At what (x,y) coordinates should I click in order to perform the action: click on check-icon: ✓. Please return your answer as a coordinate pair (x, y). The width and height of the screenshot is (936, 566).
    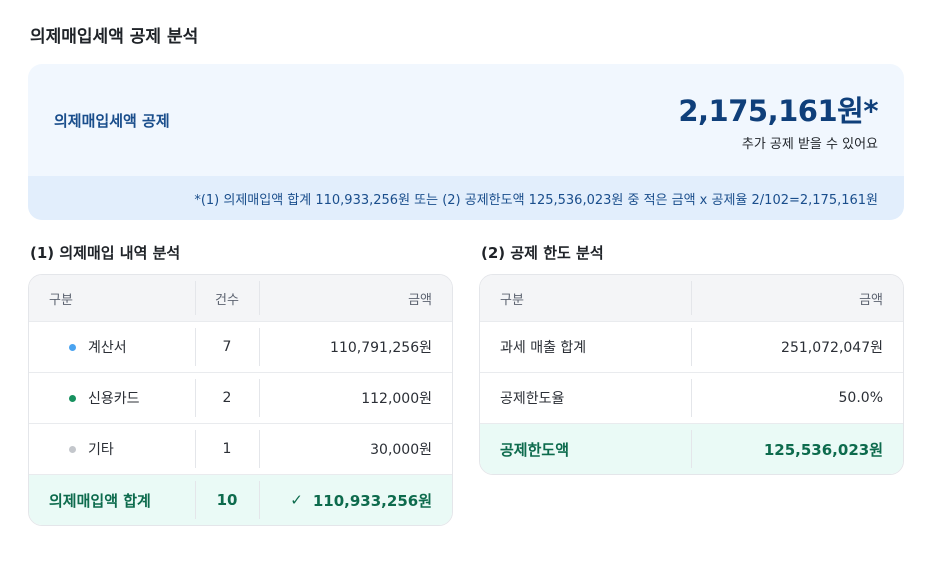
    Looking at the image, I should click on (296, 500).